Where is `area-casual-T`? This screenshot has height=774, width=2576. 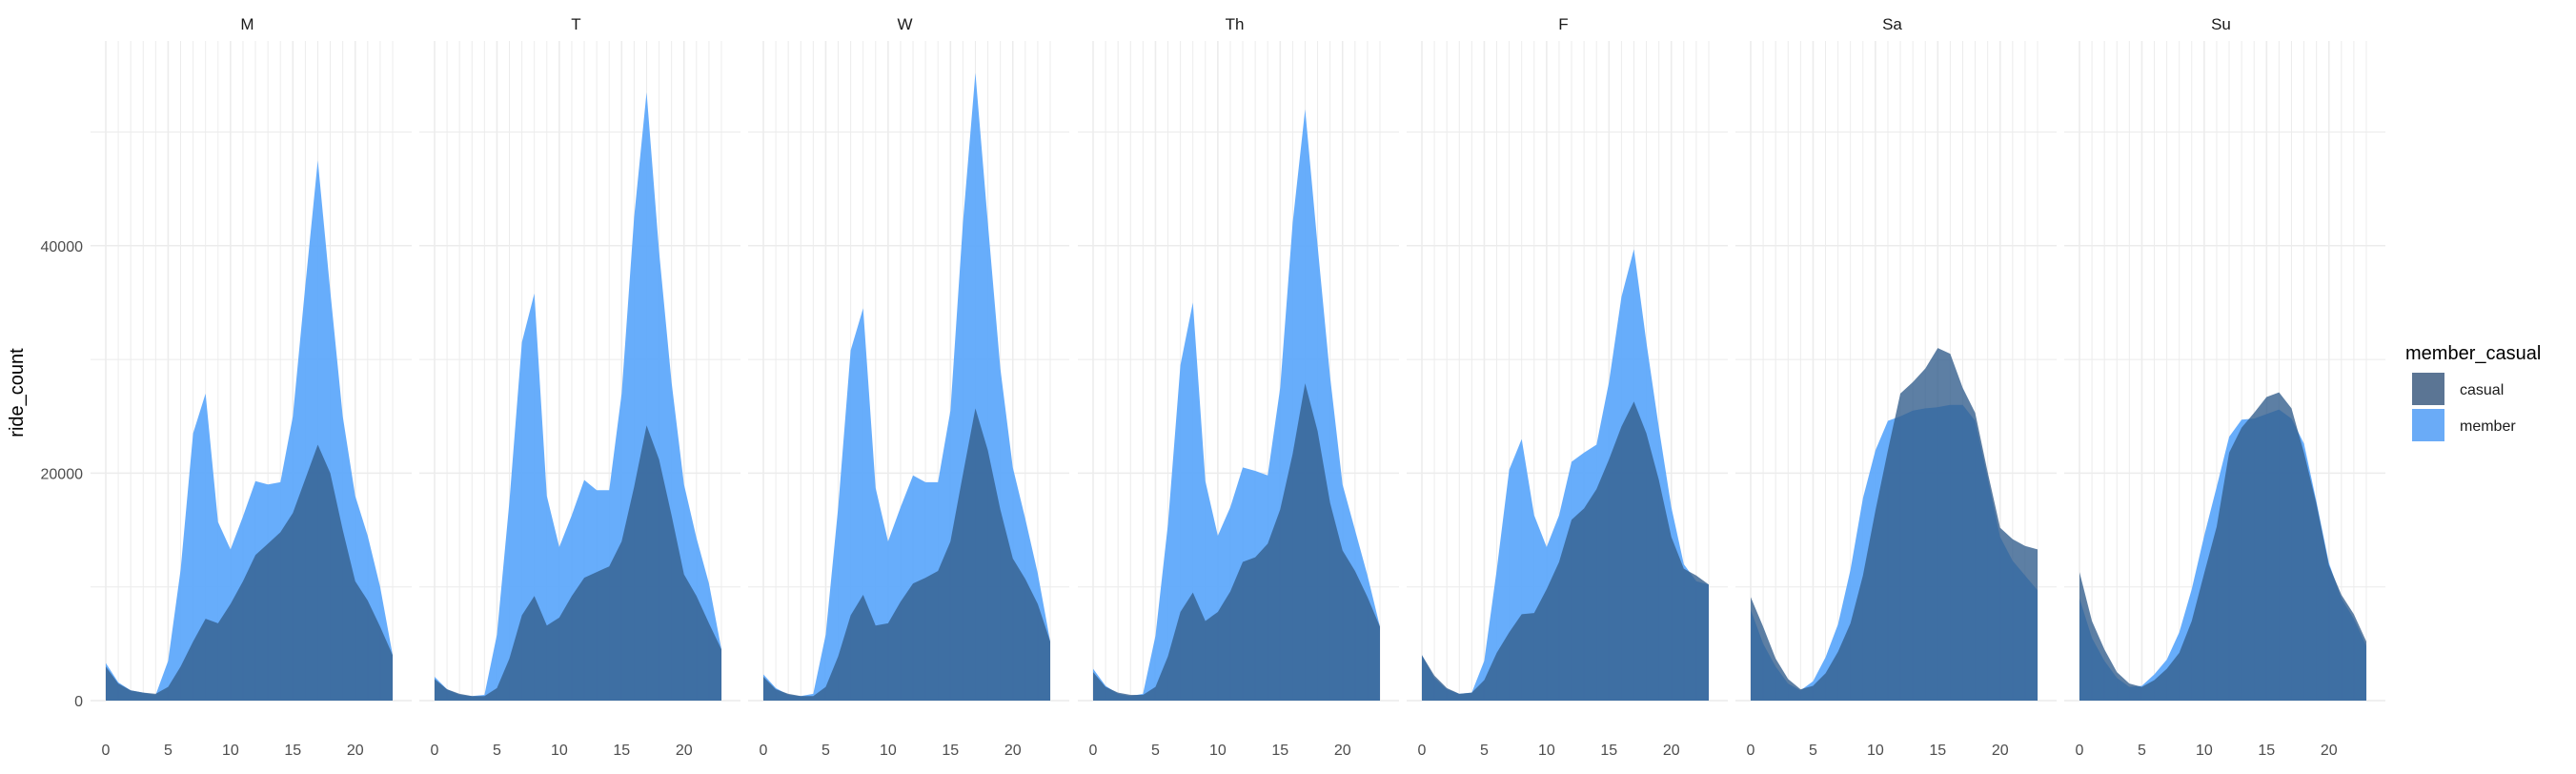 area-casual-T is located at coordinates (578, 563).